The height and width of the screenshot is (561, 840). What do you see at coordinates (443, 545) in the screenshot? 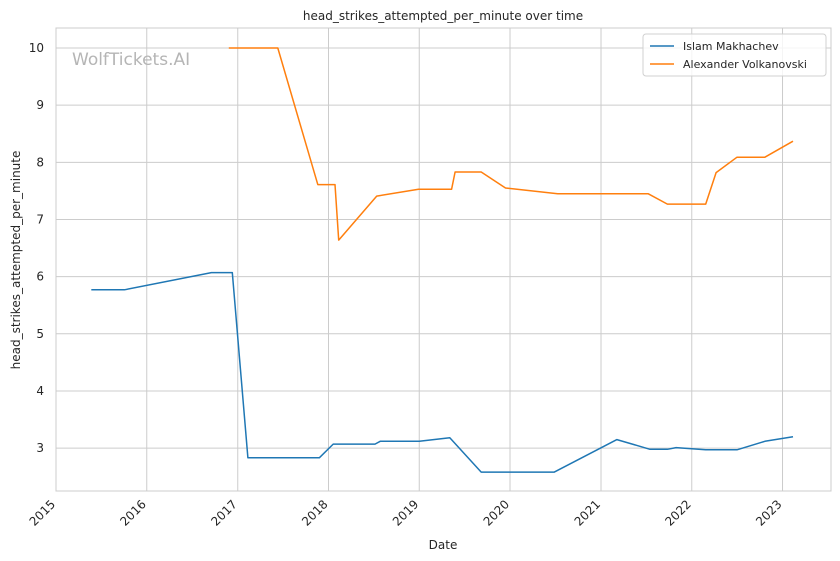
I see `x-axis-label: Date` at bounding box center [443, 545].